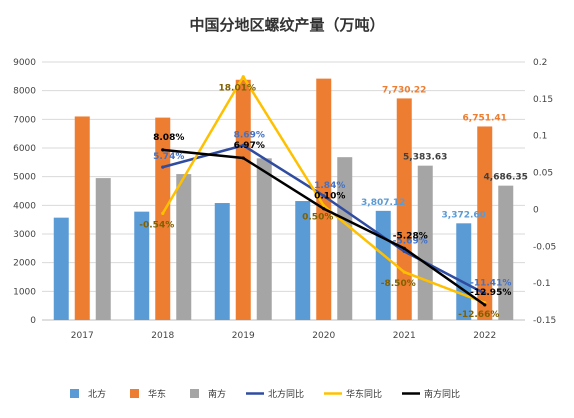  I want to click on line-data-label: 8.69%, so click(249, 135).